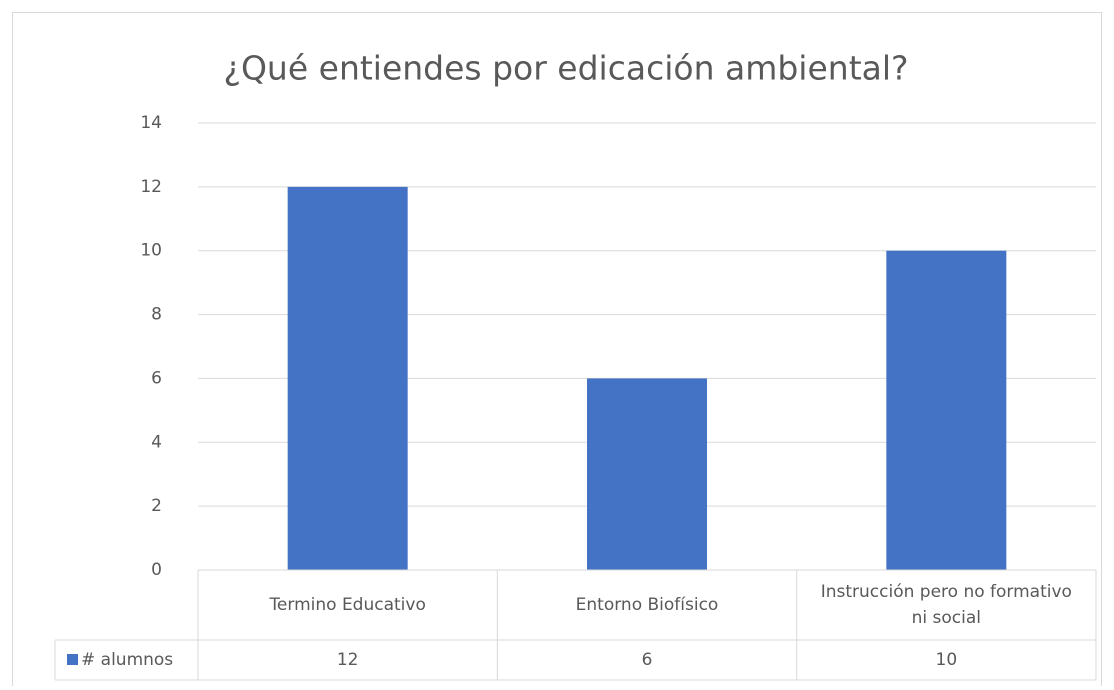 The height and width of the screenshot is (690, 1114). What do you see at coordinates (151, 187) in the screenshot?
I see `y-tick-label: 12` at bounding box center [151, 187].